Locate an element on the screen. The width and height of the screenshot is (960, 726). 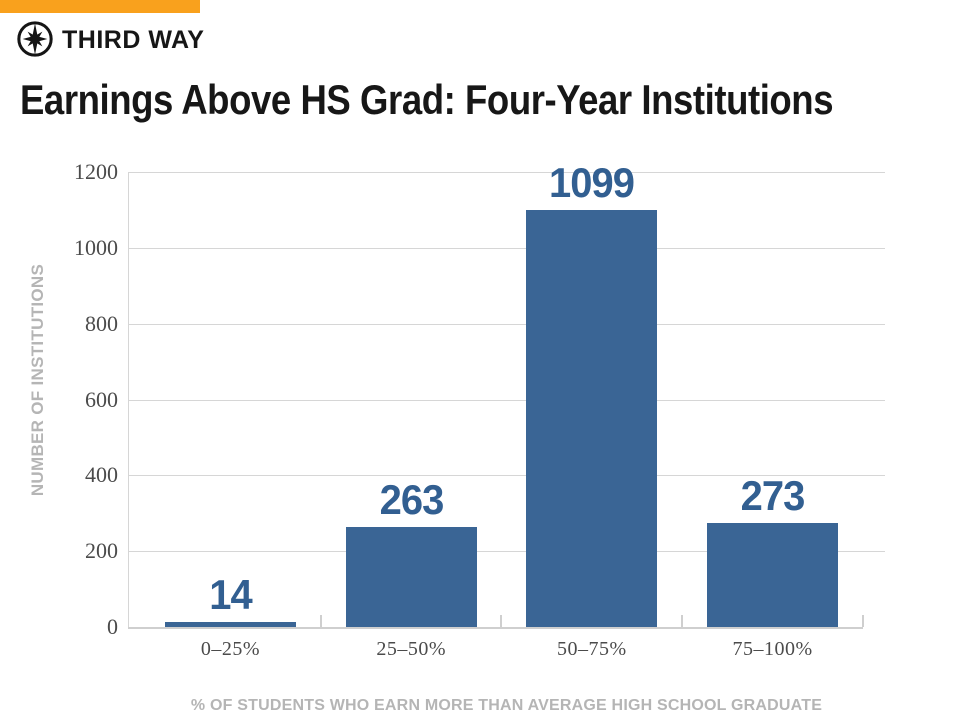
bar-value-label: 263 is located at coordinates (411, 500).